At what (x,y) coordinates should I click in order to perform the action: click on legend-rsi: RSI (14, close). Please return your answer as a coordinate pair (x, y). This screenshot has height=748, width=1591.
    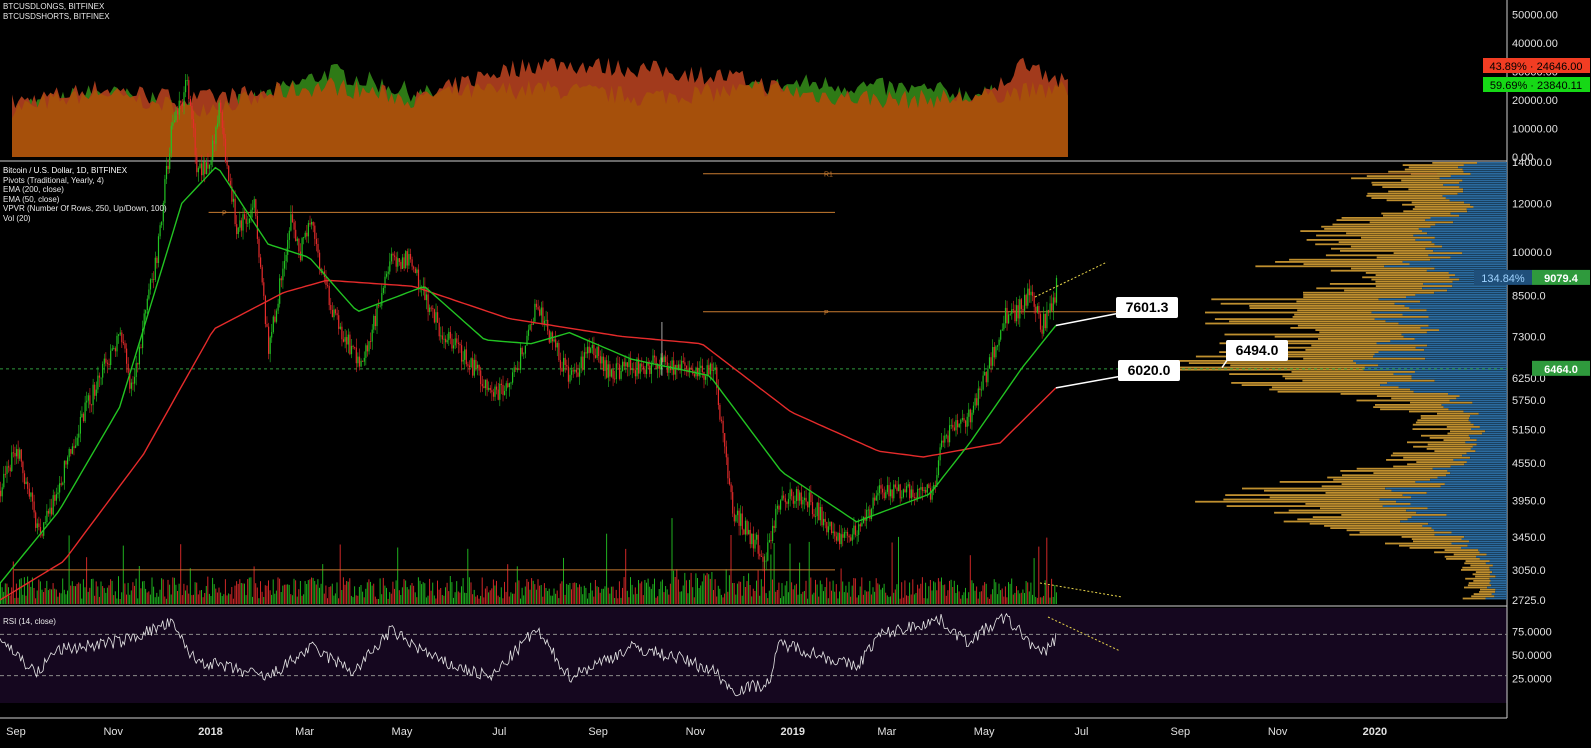
    Looking at the image, I should click on (29, 621).